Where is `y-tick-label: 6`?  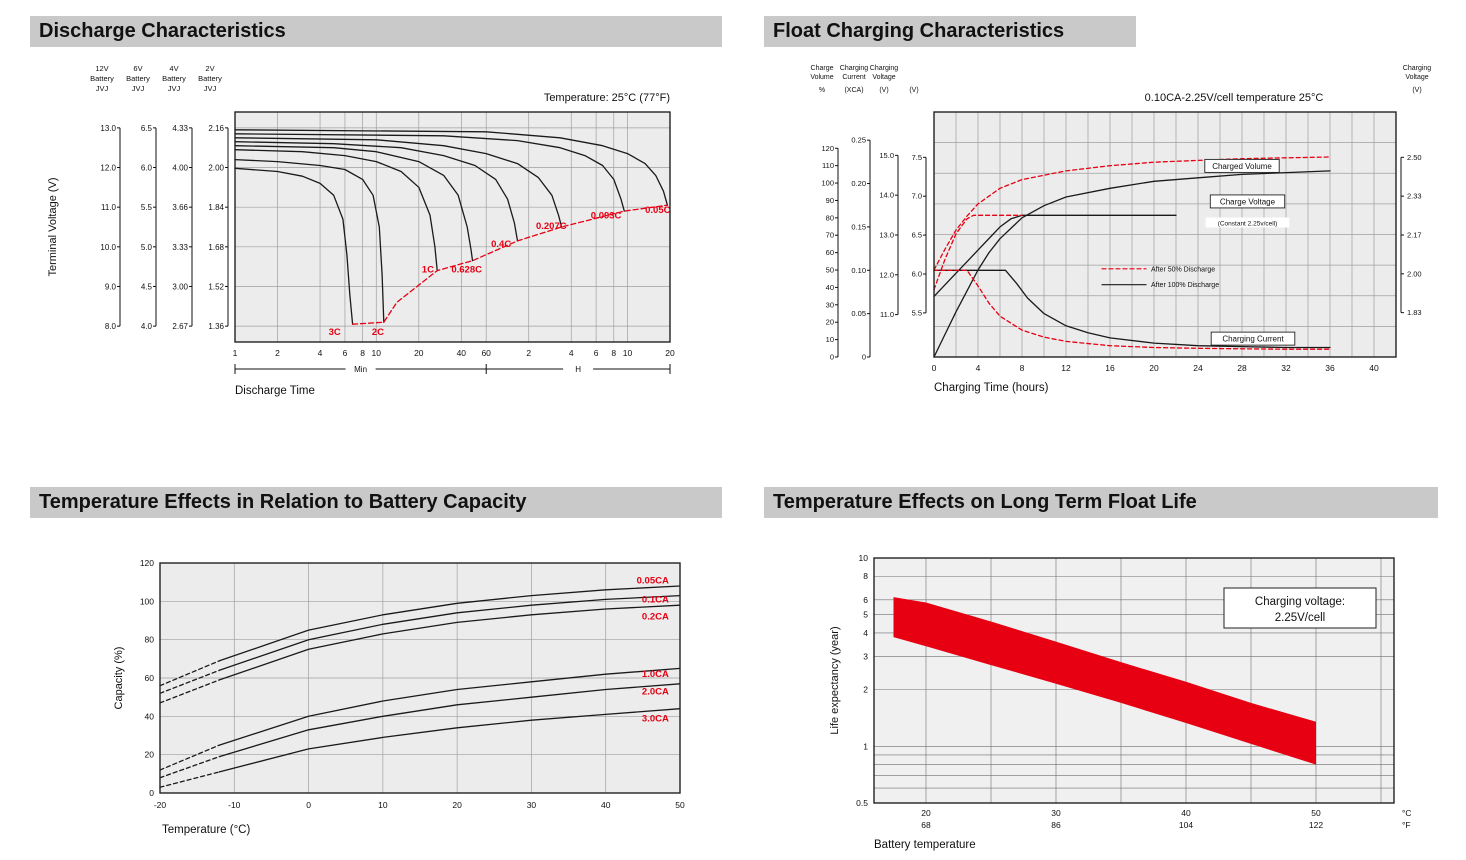
y-tick-label: 6 is located at coordinates (865, 600).